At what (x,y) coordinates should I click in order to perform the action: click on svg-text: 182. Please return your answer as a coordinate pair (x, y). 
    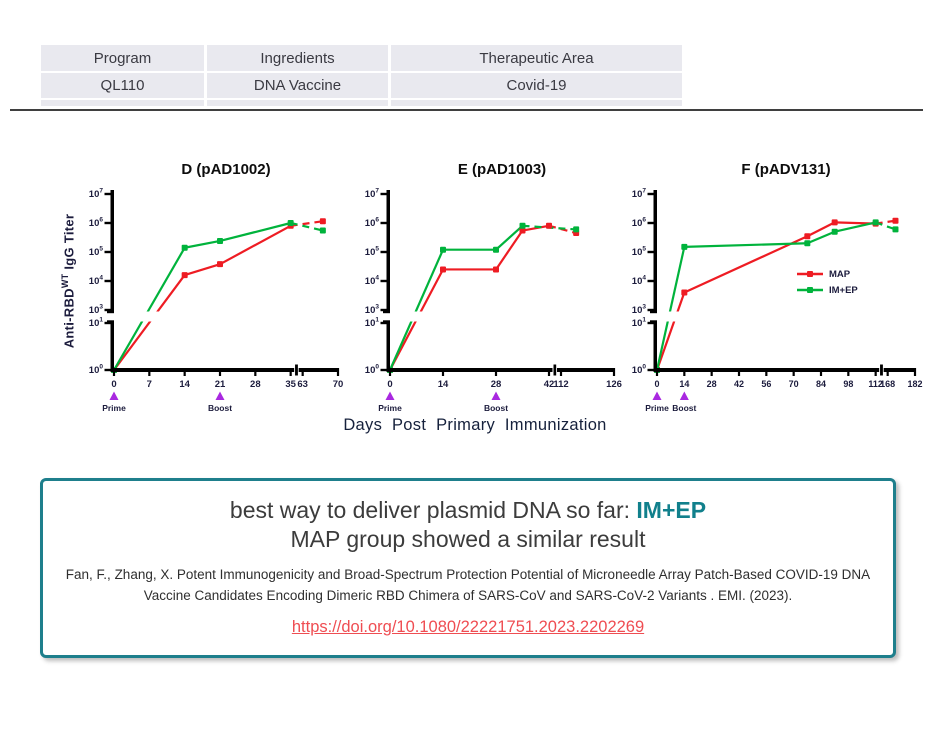
    Looking at the image, I should click on (914, 384).